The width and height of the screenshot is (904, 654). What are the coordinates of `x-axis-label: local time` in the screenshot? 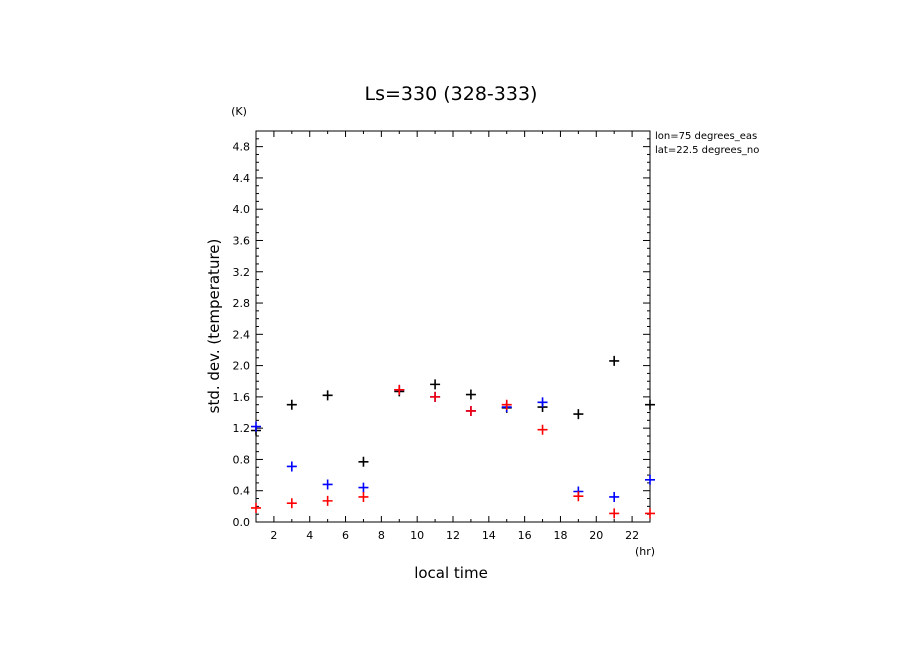 It's located at (451, 573).